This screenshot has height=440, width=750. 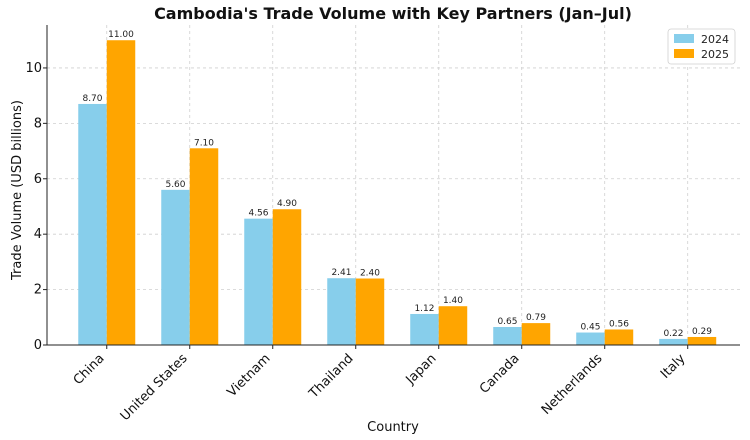 I want to click on value-label: 0.29, so click(x=702, y=332).